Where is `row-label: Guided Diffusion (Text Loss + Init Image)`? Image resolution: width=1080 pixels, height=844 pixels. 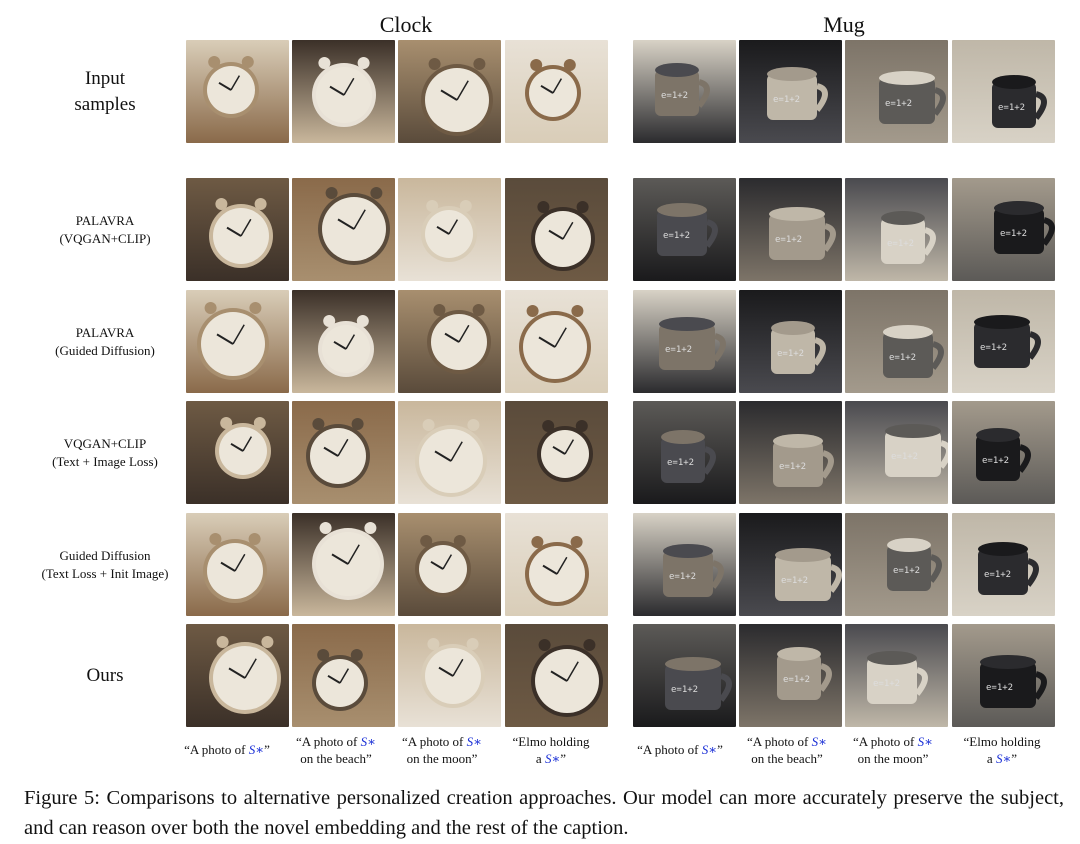
row-label: Guided Diffusion (Text Loss + Init Image) is located at coordinates (105, 564).